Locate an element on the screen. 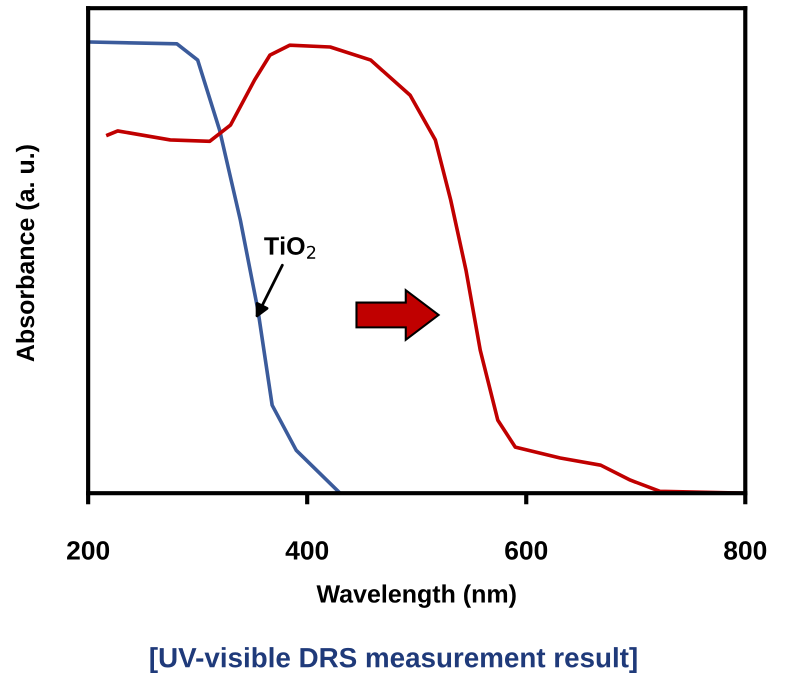 This screenshot has width=787, height=684. x-tick-label: 200 is located at coordinates (88, 550).